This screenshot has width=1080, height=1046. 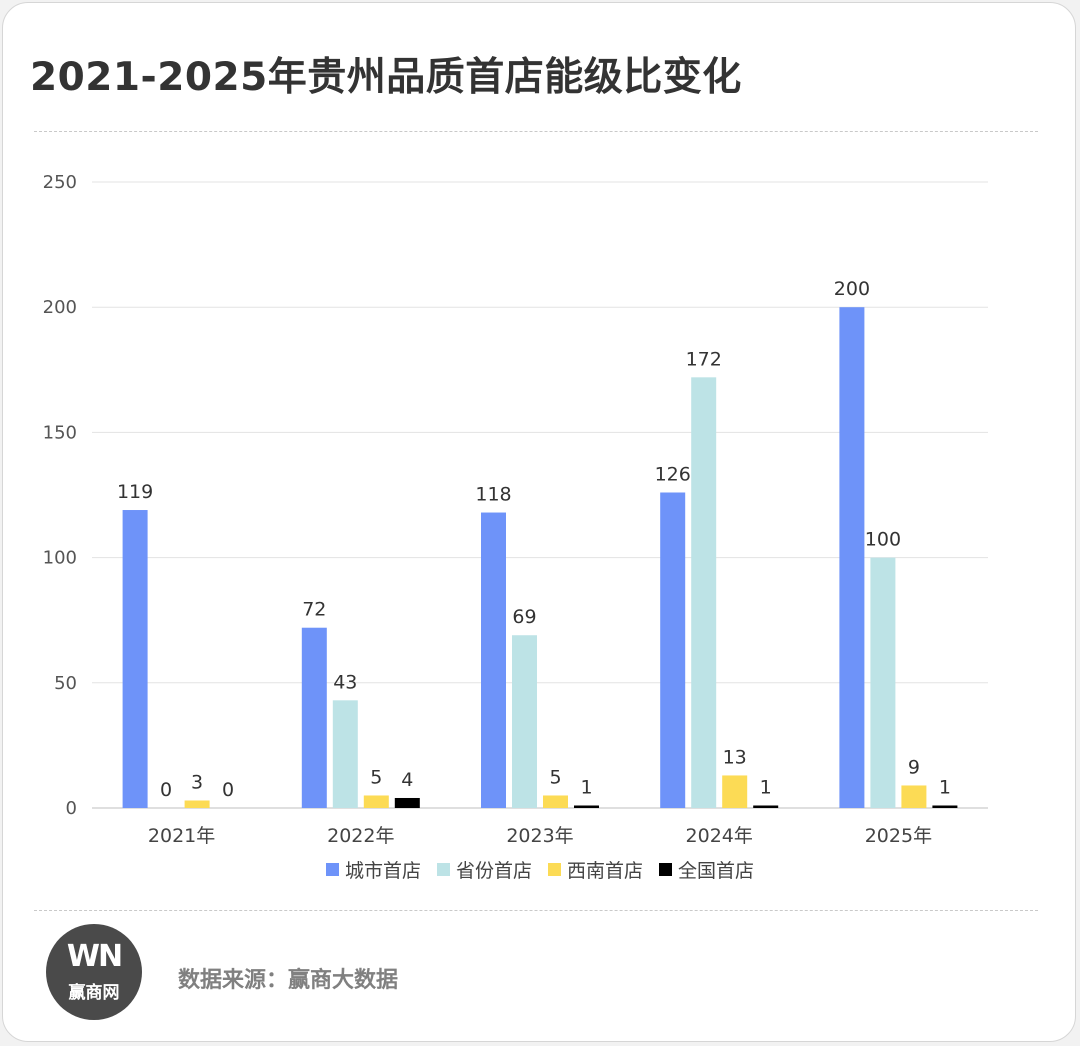 What do you see at coordinates (181, 836) in the screenshot?
I see `x-tick-label: 2021年` at bounding box center [181, 836].